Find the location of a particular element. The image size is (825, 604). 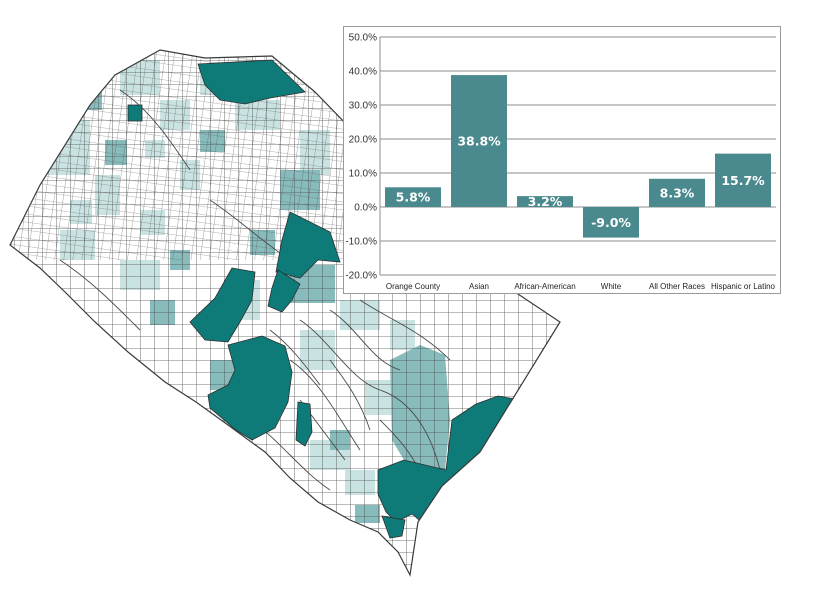

data-label: -9.0% is located at coordinates (611, 222).